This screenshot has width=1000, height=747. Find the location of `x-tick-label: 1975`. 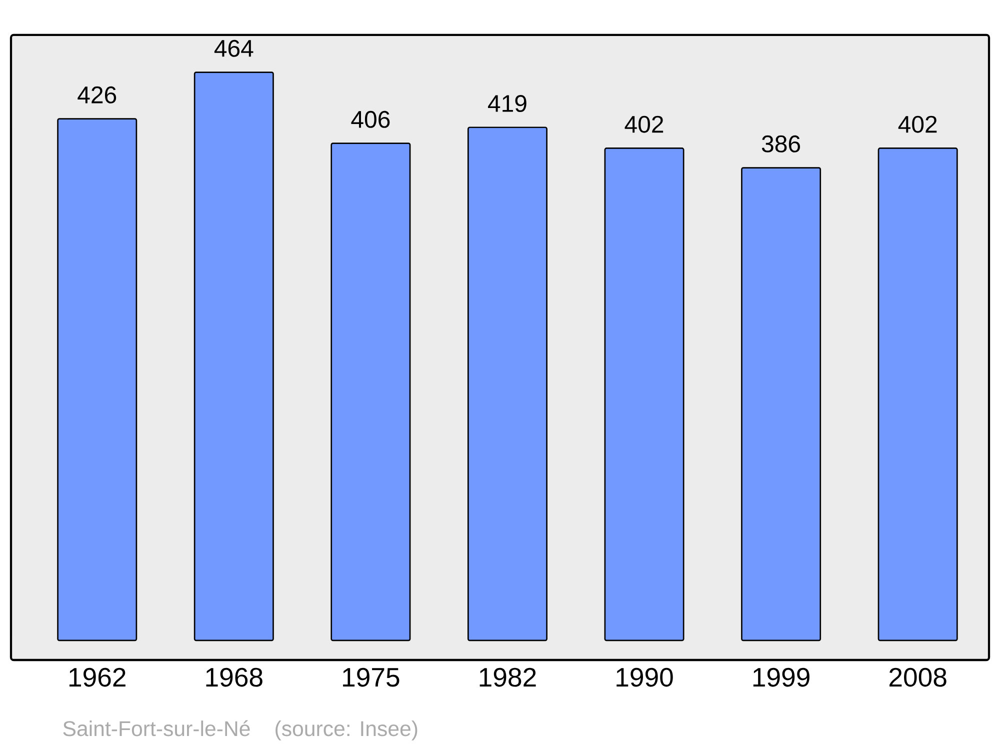

x-tick-label: 1975 is located at coordinates (371, 677).